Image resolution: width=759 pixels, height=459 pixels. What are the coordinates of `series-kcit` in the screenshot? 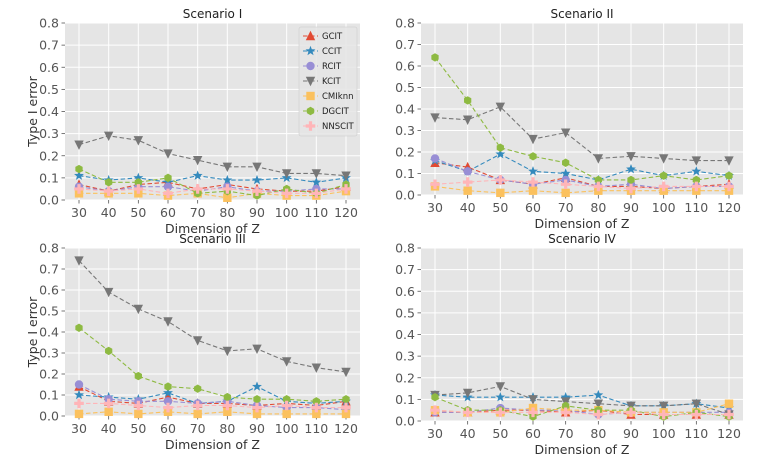 It's located at (212, 317).